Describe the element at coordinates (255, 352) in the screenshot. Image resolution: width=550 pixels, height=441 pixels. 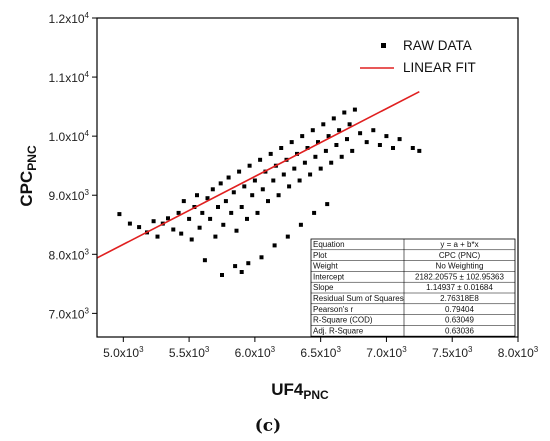
I see `x-tick-label-2: 6.0x10³` at that location.